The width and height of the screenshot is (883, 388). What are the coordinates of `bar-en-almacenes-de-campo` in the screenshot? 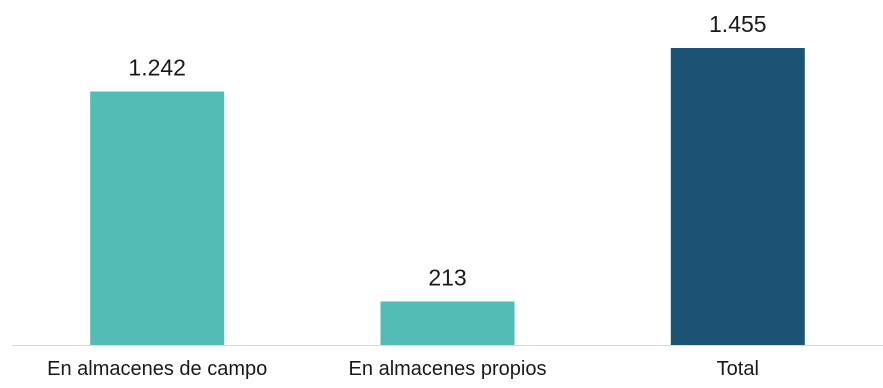 It's located at (157, 218).